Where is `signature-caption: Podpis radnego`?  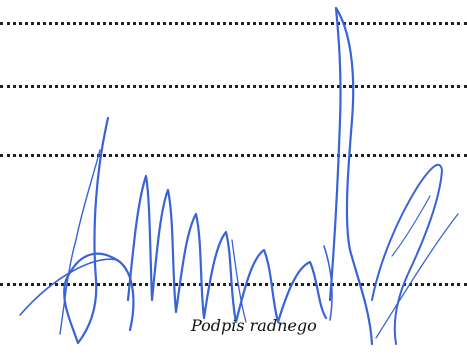
signature-caption: Podpis radnego is located at coordinates (254, 325).